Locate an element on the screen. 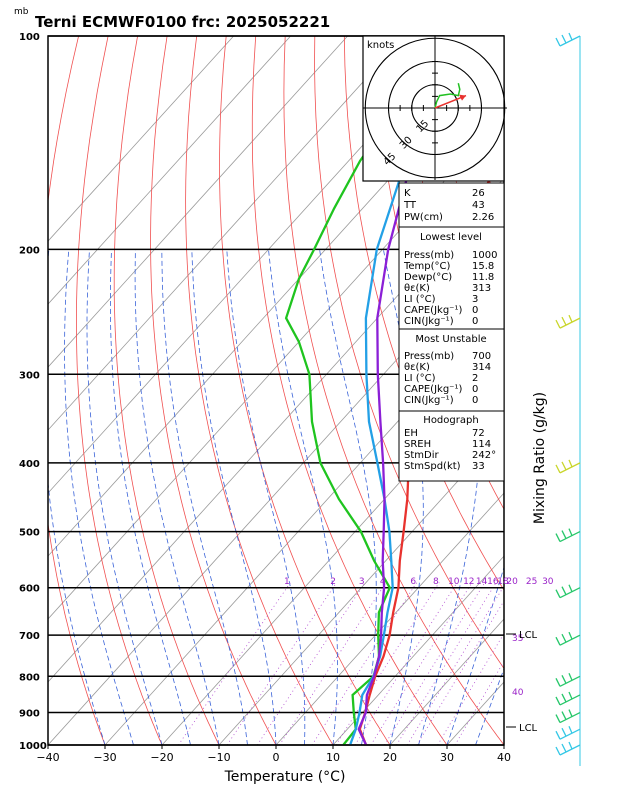 This screenshot has height=804, width=618. most-unstable-label: CAPE(Jkg⁻¹) is located at coordinates (433, 389).